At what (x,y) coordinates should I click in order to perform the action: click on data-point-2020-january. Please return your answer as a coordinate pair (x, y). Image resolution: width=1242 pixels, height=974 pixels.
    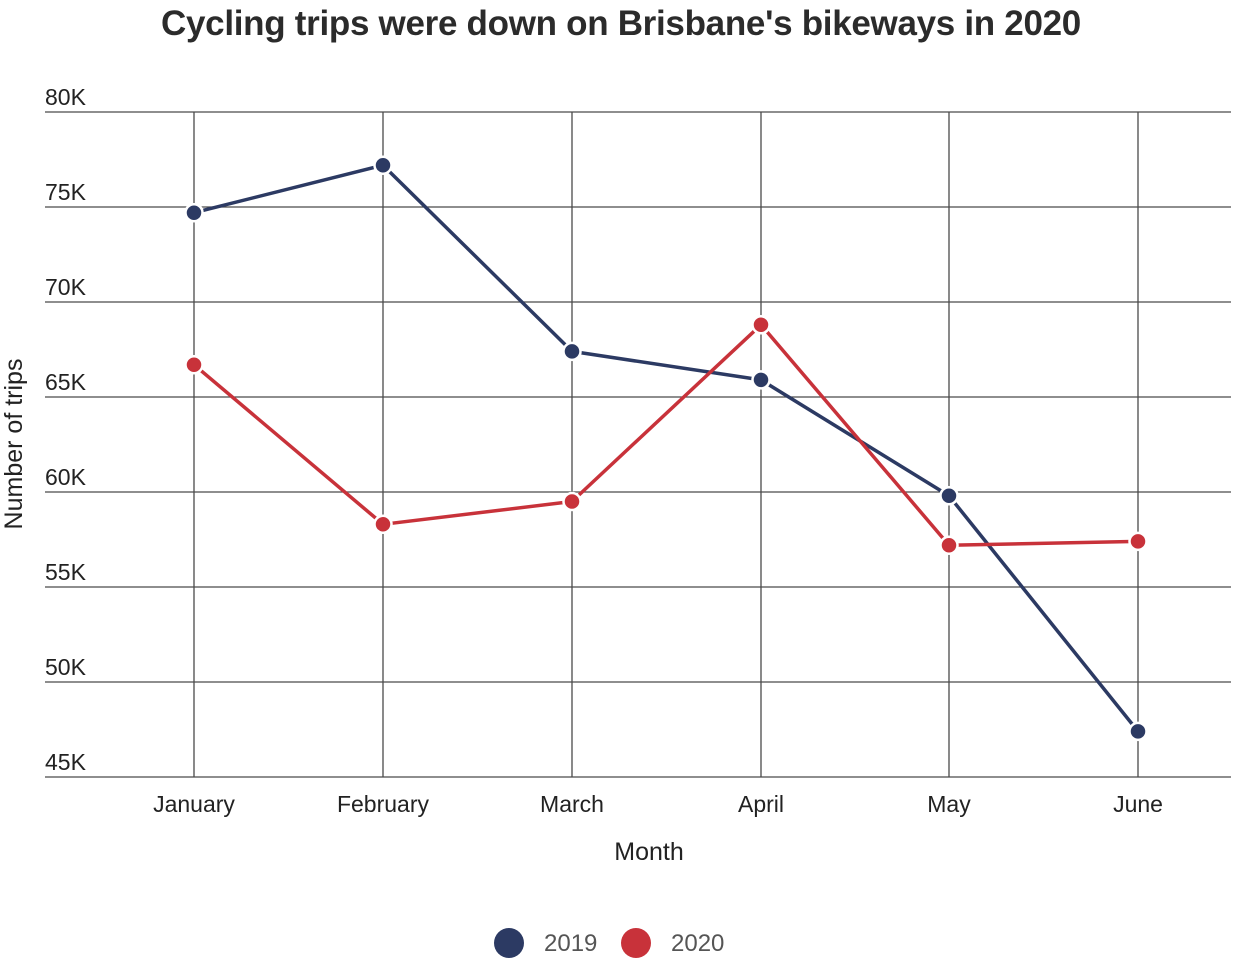
    Looking at the image, I should click on (194, 364).